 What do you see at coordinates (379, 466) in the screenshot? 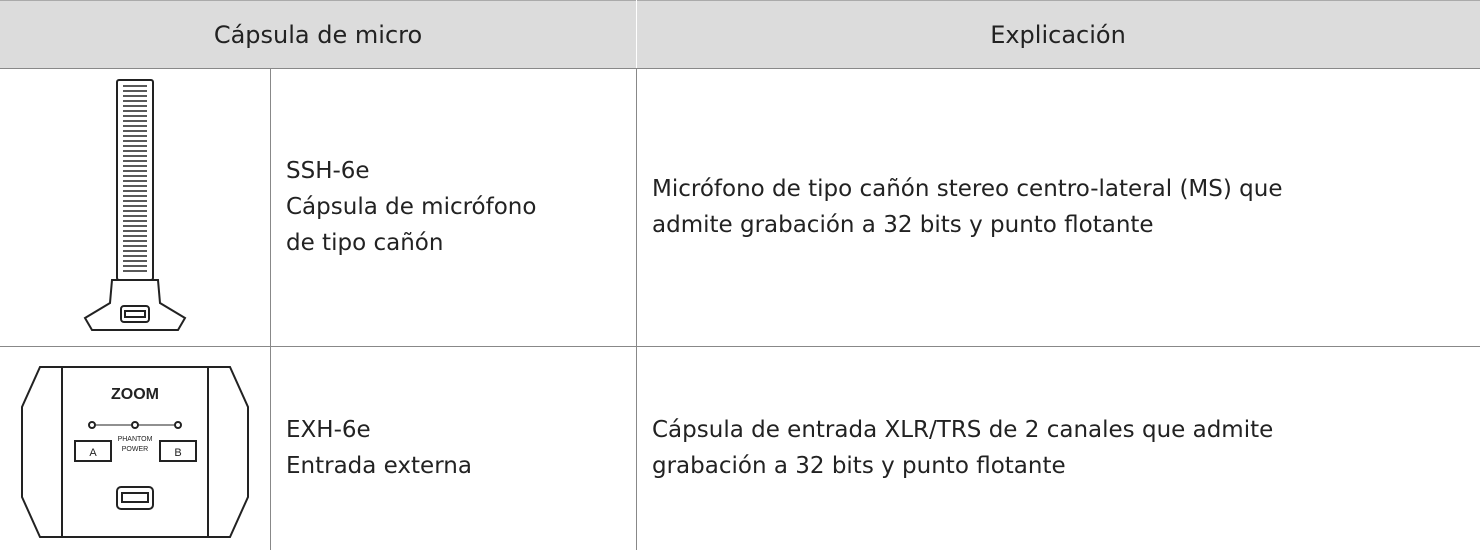
I see `text-line: Entrada externa` at bounding box center [379, 466].